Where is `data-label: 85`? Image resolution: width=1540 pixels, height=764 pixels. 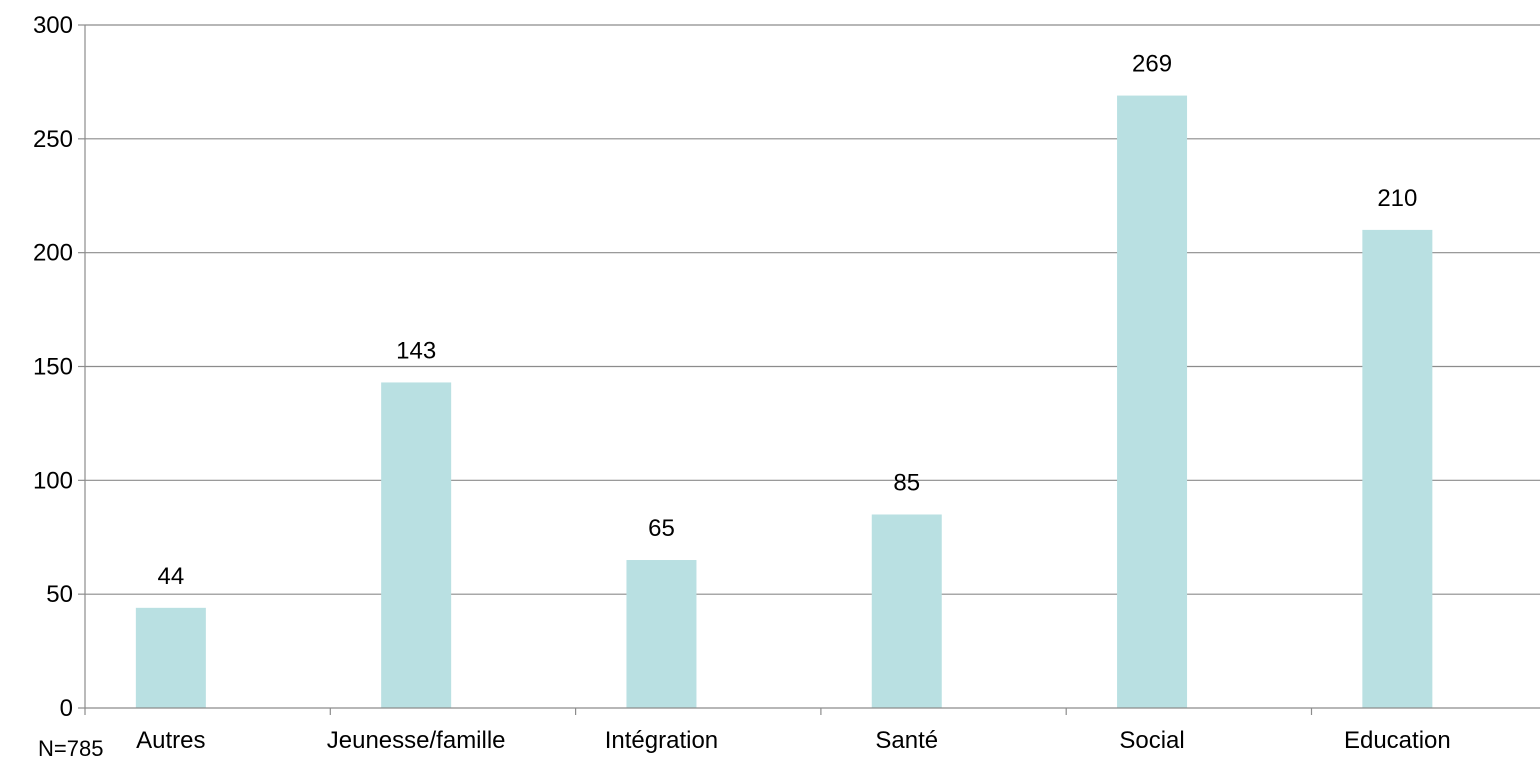 data-label: 85 is located at coordinates (906, 482).